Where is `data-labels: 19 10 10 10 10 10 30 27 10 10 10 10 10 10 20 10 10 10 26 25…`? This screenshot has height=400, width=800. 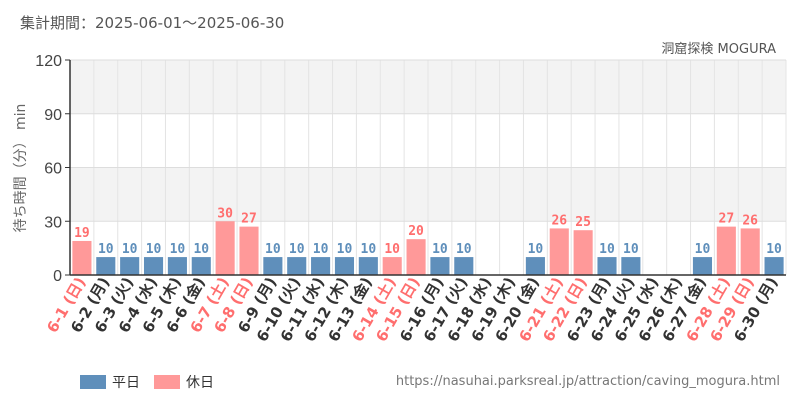 data-labels: 19 10 10 10 10 10 30 27 10 10 10 10 10 10 20 10 10 10 26 25… is located at coordinates (428, 231).